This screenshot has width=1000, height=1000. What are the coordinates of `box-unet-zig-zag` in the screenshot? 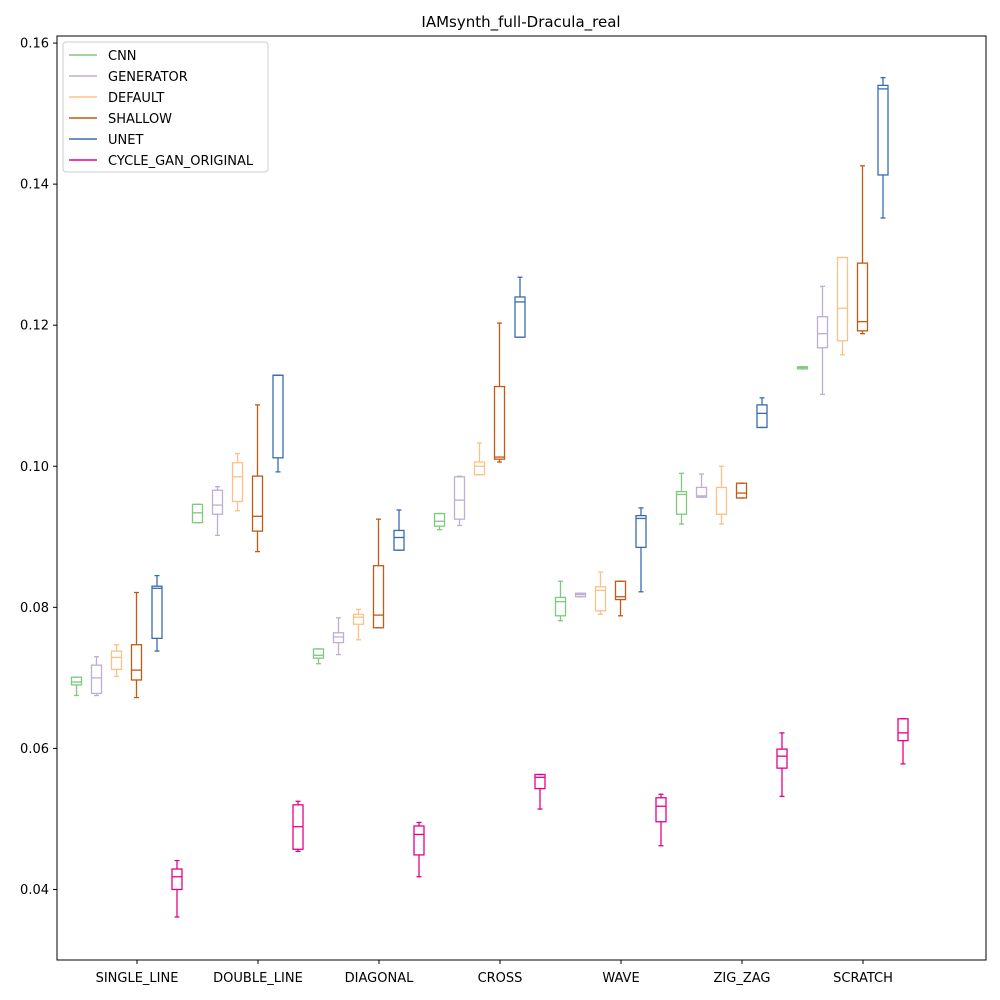 It's located at (762, 413).